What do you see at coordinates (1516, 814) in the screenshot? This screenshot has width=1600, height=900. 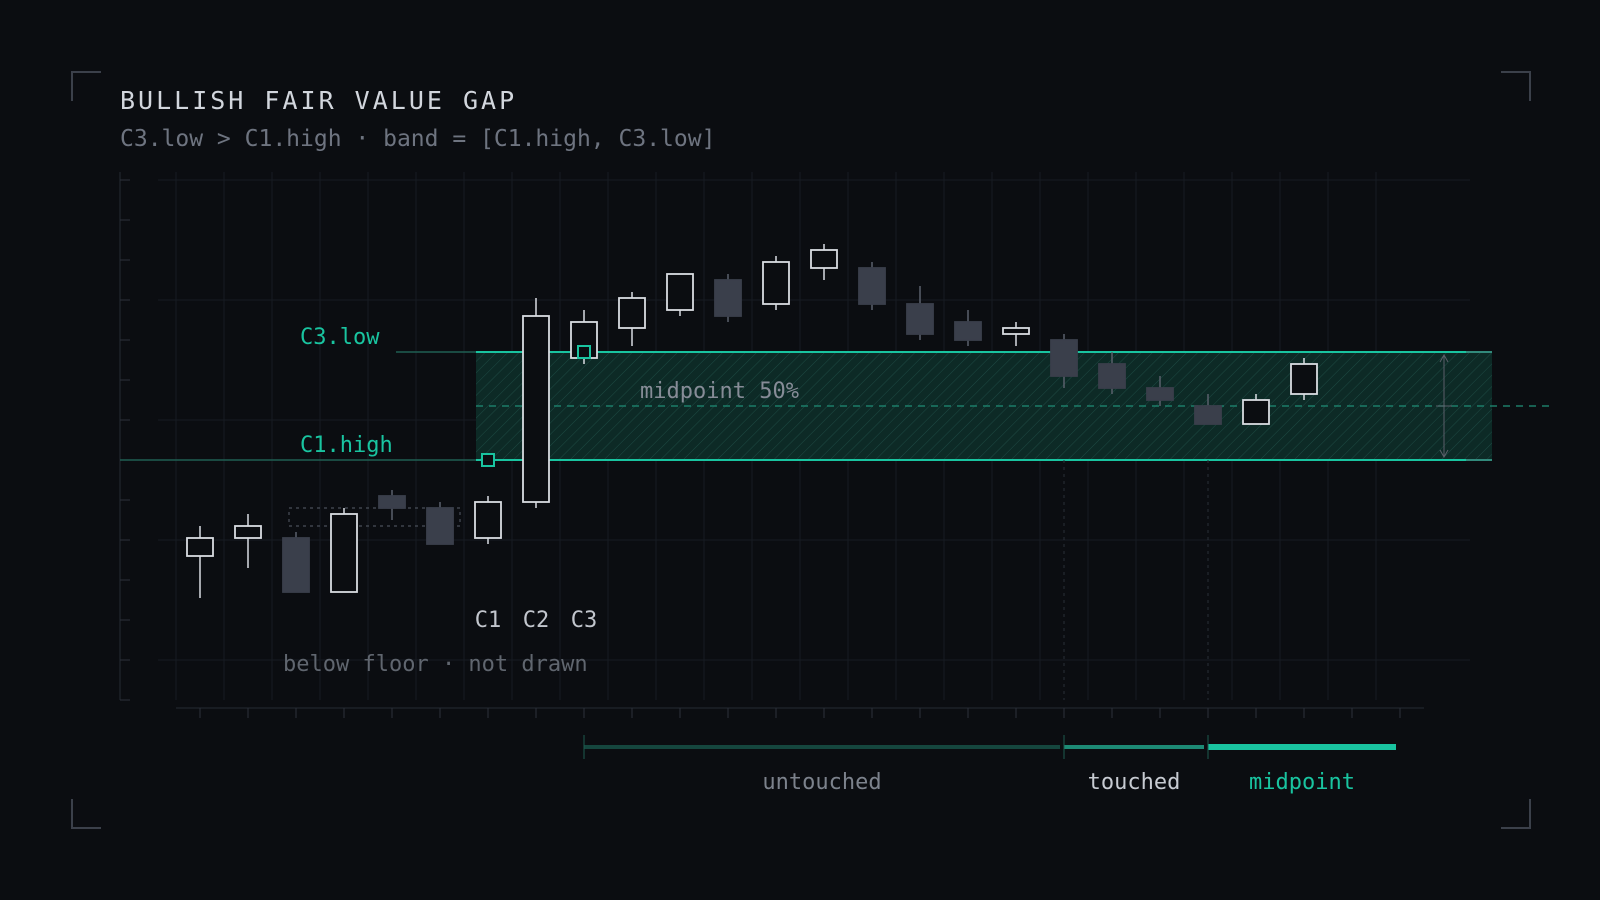 I see `corner-bracket-bottom-right` at bounding box center [1516, 814].